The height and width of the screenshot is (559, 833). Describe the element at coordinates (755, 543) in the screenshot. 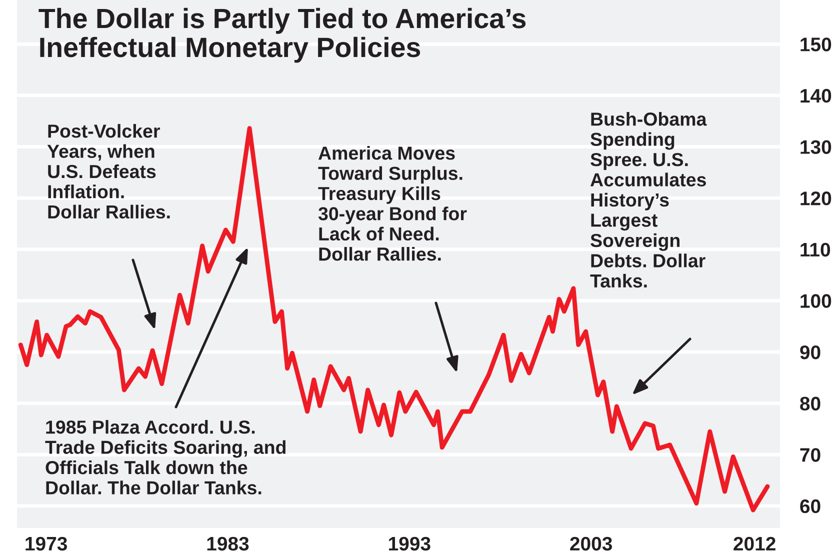

I see `x-tick-label: 2012` at that location.